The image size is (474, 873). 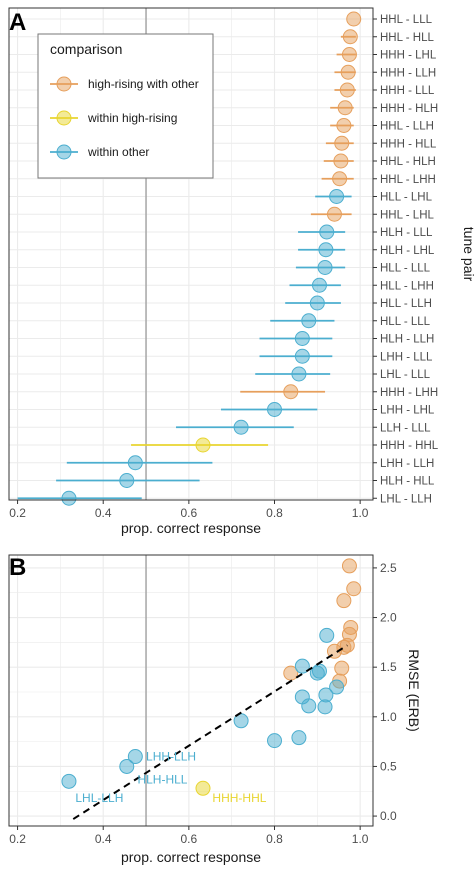 What do you see at coordinates (408, 144) in the screenshot?
I see `y-tick-label: HHH - HLL` at bounding box center [408, 144].